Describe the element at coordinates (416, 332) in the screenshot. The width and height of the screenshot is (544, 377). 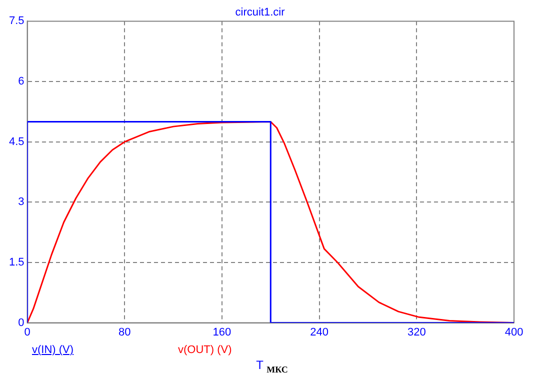
I see `x-tick-label: 320` at that location.